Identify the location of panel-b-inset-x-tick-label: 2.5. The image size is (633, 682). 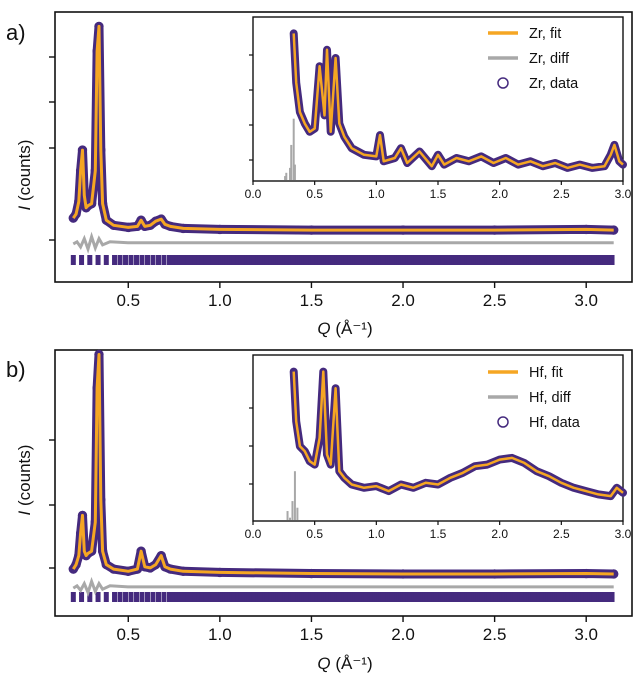
(561, 534).